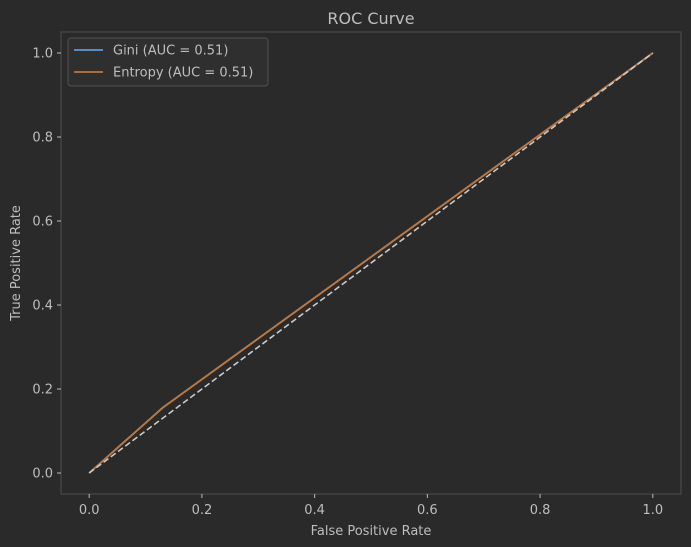  What do you see at coordinates (540, 510) in the screenshot?
I see `x-tick-label: 0.8` at bounding box center [540, 510].